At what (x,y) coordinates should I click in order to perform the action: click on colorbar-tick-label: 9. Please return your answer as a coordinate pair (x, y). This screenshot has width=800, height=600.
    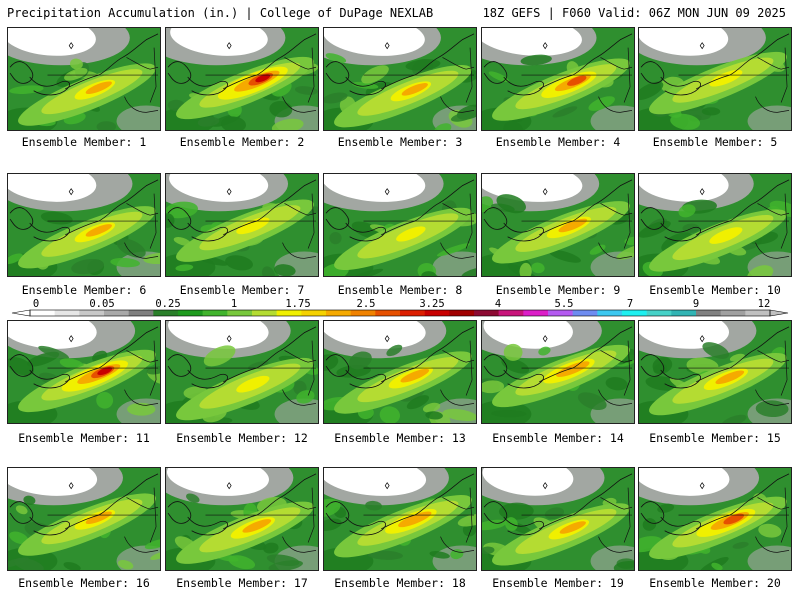
    Looking at the image, I should click on (696, 304).